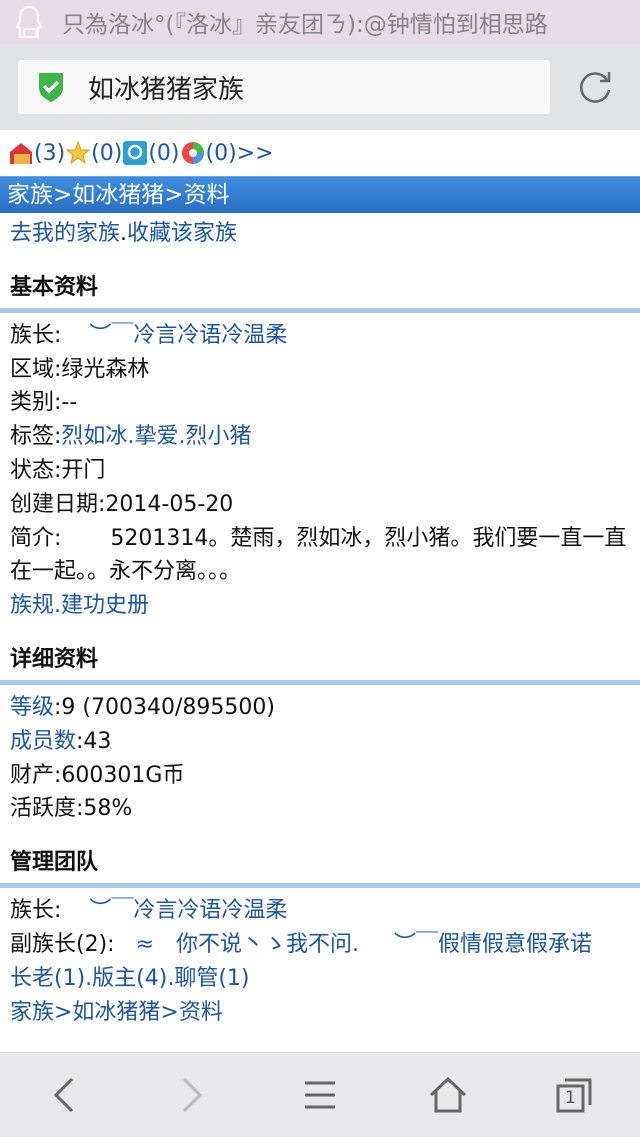 The width and height of the screenshot is (640, 1137). What do you see at coordinates (48, 978) in the screenshot?
I see `elders-link: 长老(1)` at bounding box center [48, 978].